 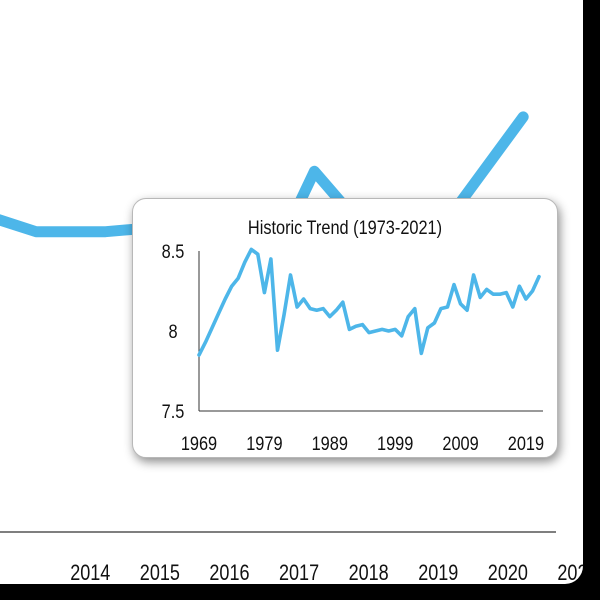 I want to click on x-tick-label: 2016, so click(x=229, y=572).